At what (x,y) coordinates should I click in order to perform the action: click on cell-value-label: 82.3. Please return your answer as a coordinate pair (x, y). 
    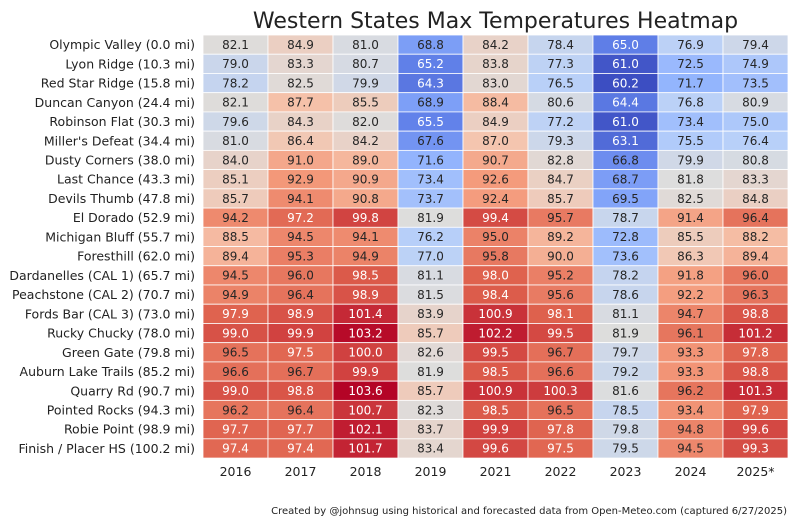
    Looking at the image, I should click on (430, 410).